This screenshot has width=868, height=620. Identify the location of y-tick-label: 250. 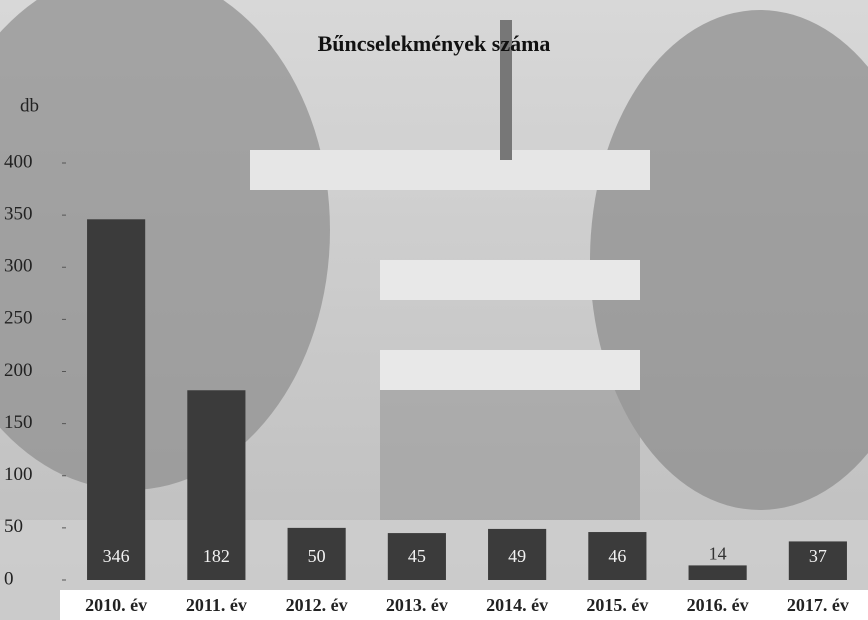
(18, 318).